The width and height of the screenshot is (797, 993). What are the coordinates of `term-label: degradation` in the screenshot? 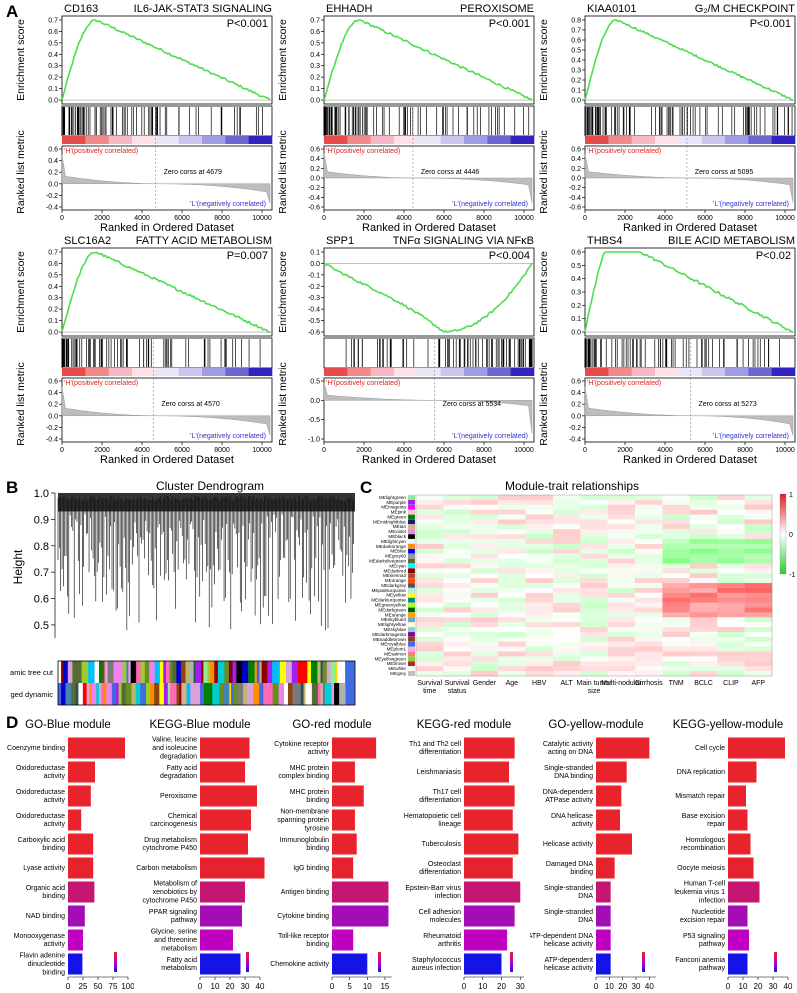 It's located at (178, 776).